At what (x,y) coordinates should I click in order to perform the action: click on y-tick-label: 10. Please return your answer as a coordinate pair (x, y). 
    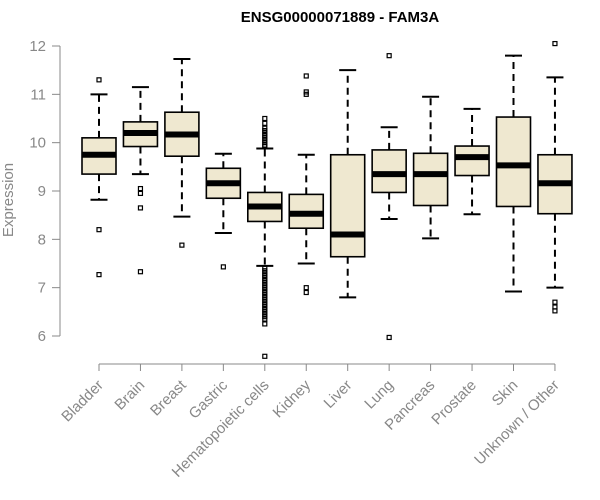
    Looking at the image, I should click on (37, 143).